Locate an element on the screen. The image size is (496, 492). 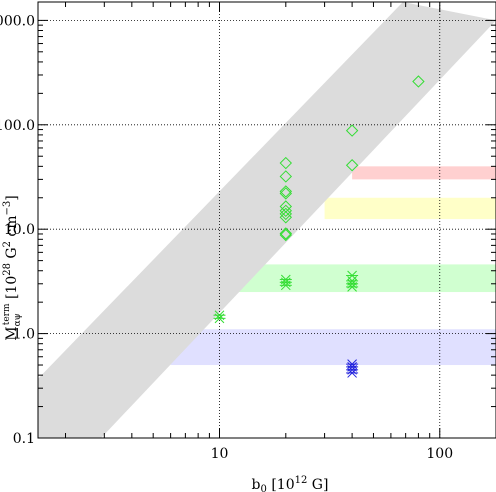
y-axis-label-tail: ] is located at coordinates (12, 197).